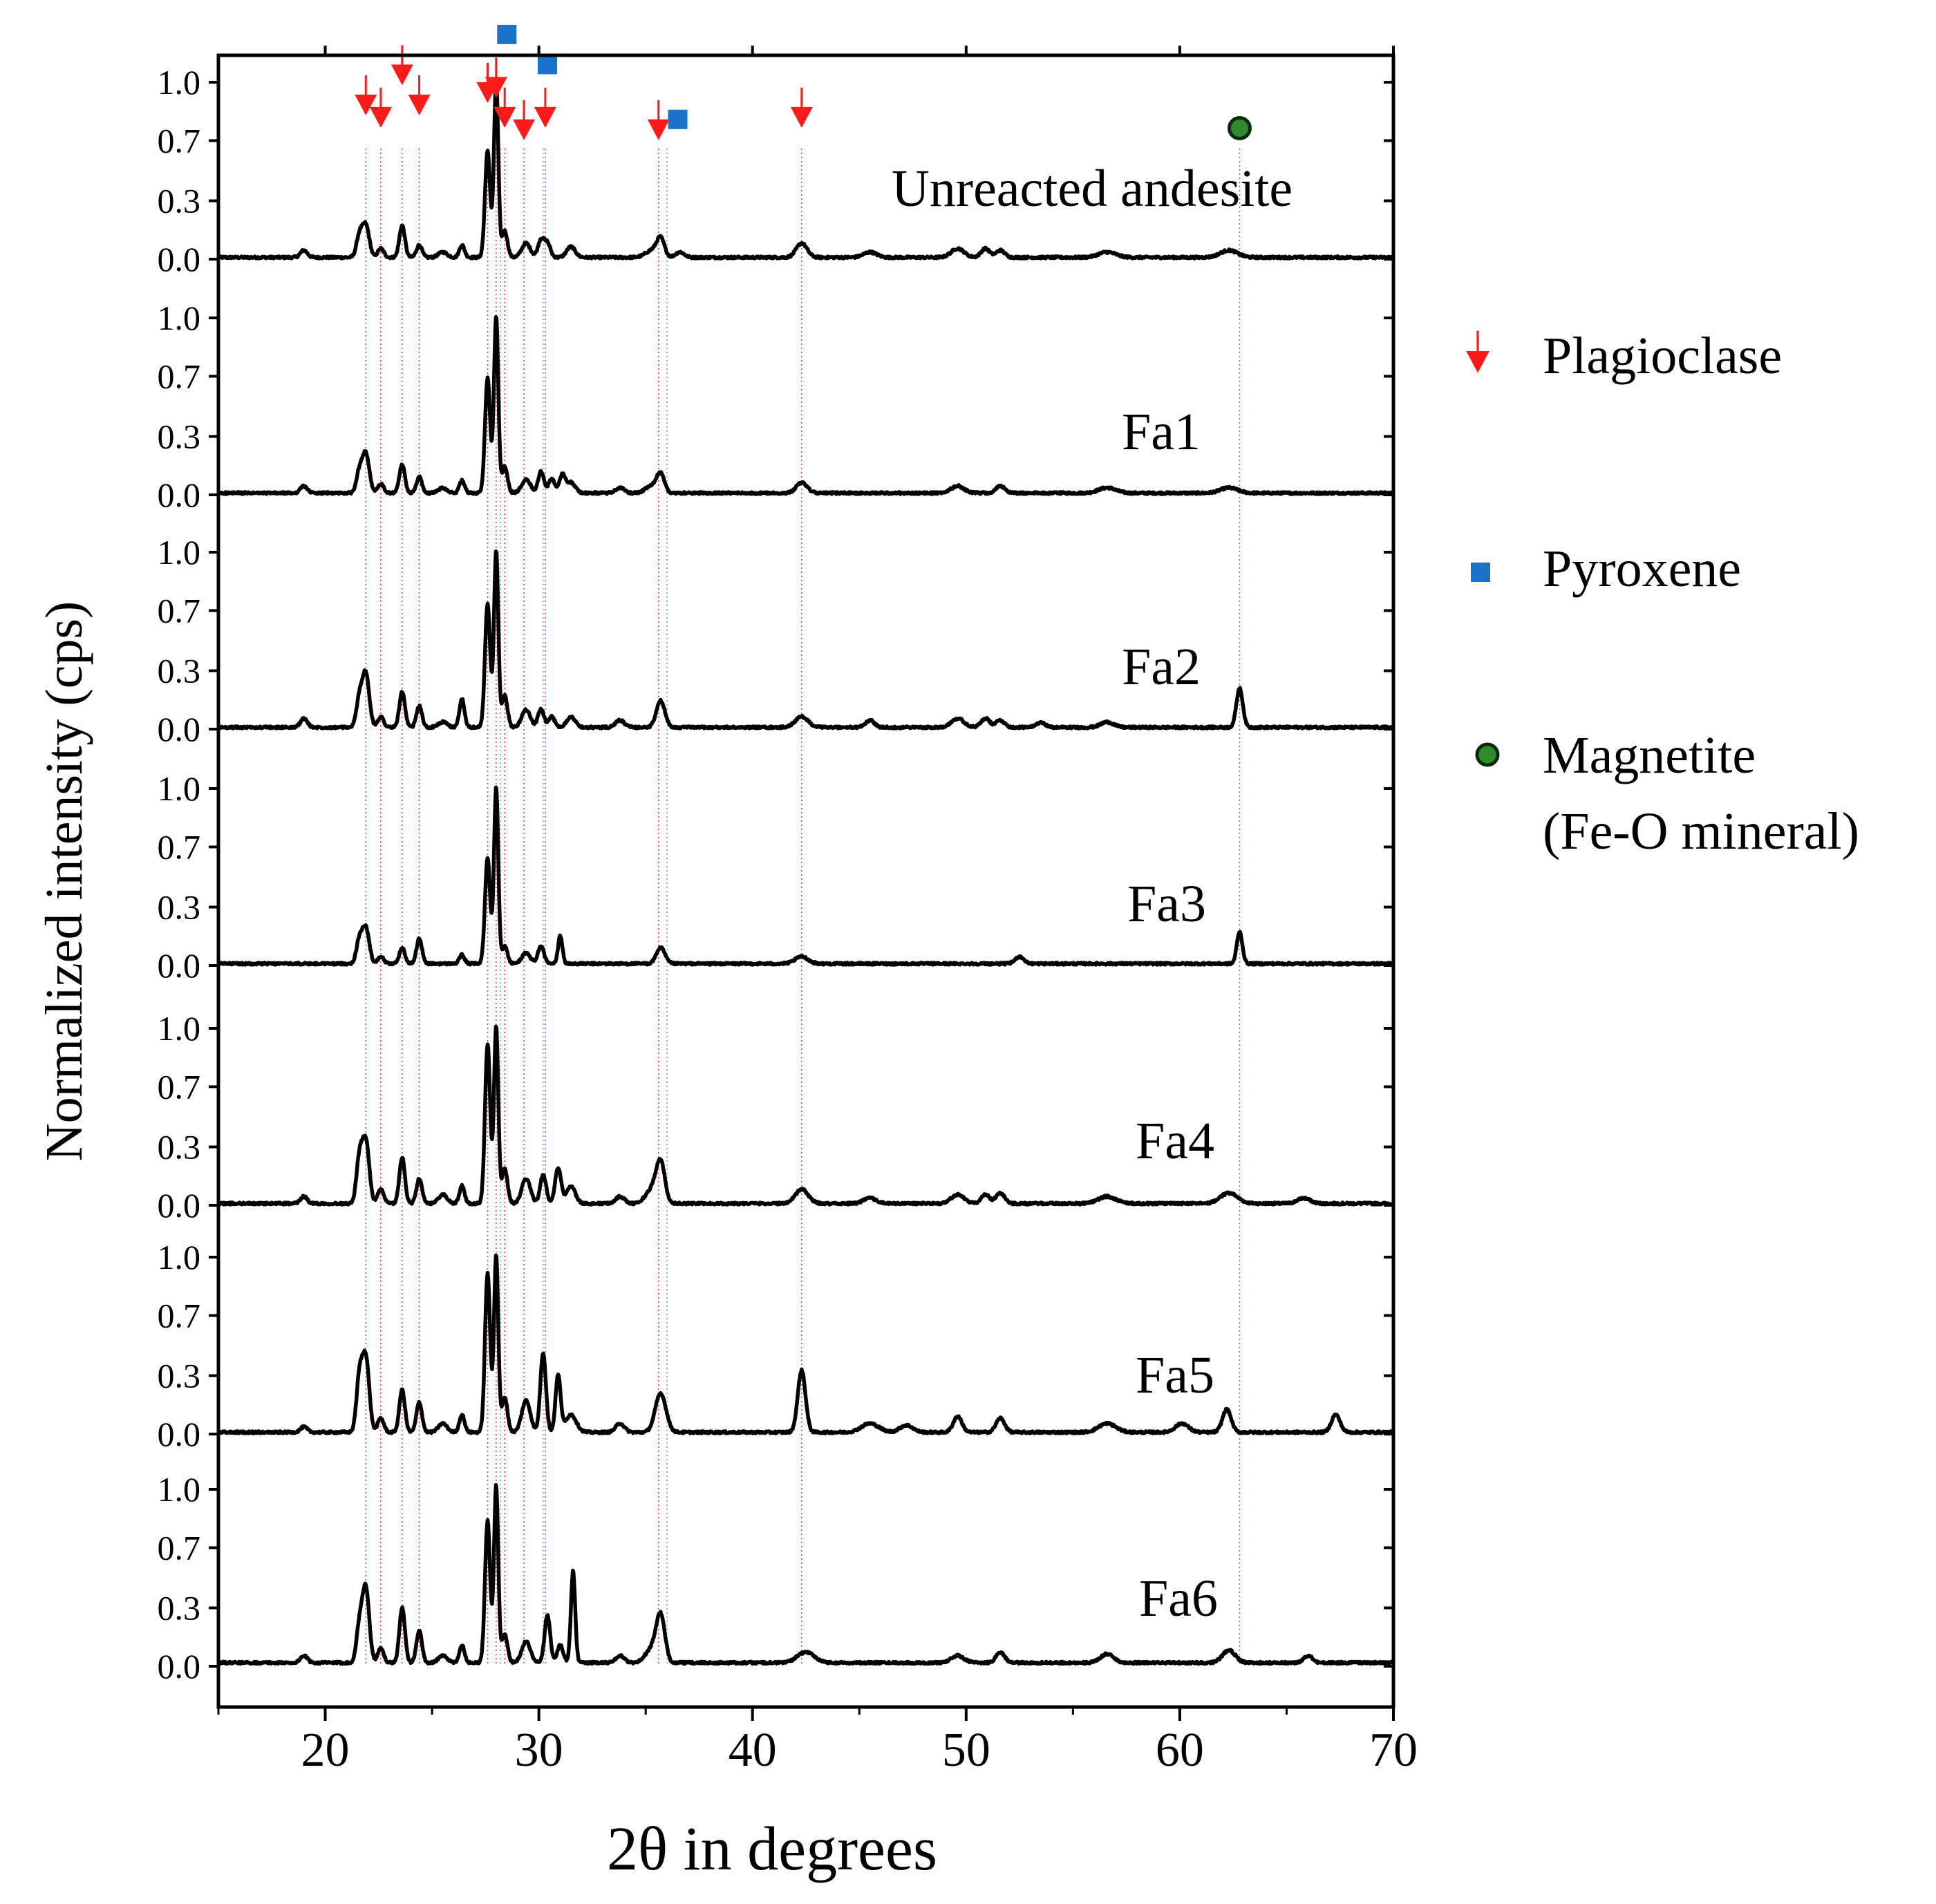 The image size is (1936, 1904). What do you see at coordinates (806, 1115) in the screenshot?
I see `trace-fa4` at bounding box center [806, 1115].